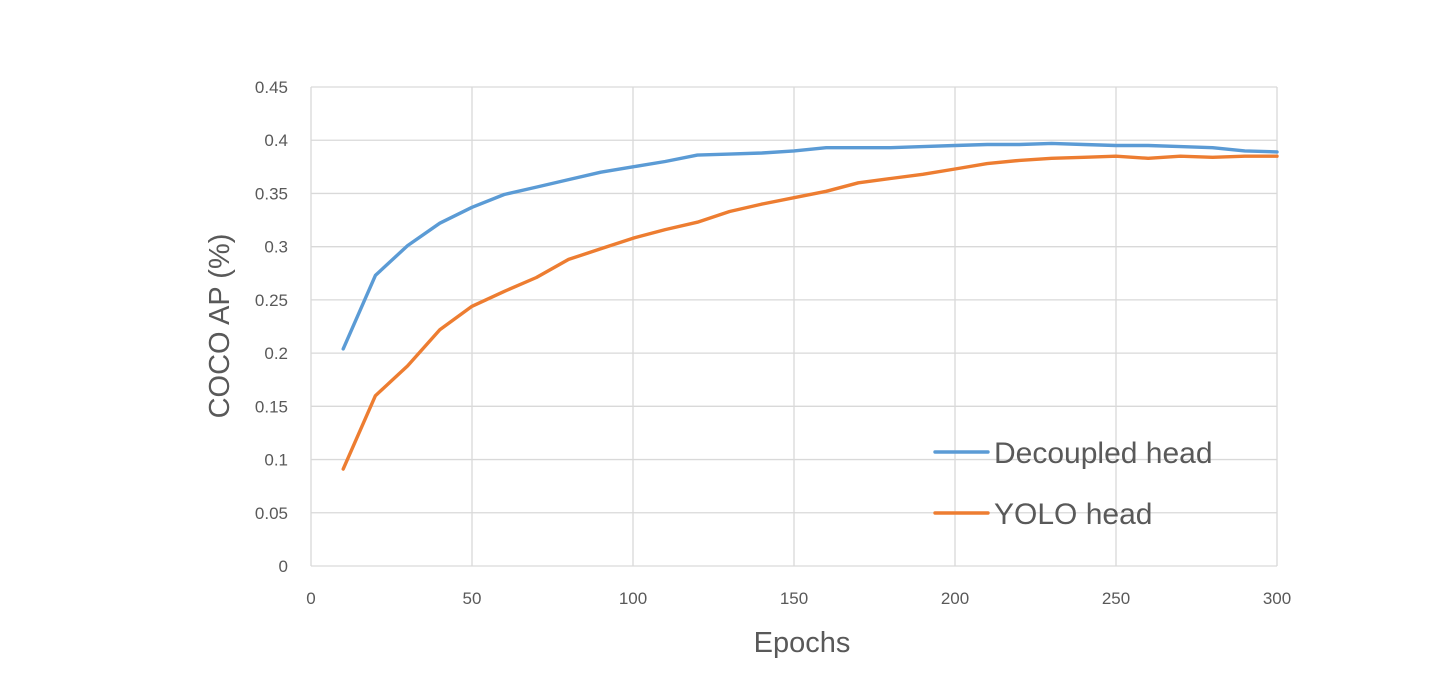  Describe the element at coordinates (271, 513) in the screenshot. I see `y-tick-label: 0.05` at that location.